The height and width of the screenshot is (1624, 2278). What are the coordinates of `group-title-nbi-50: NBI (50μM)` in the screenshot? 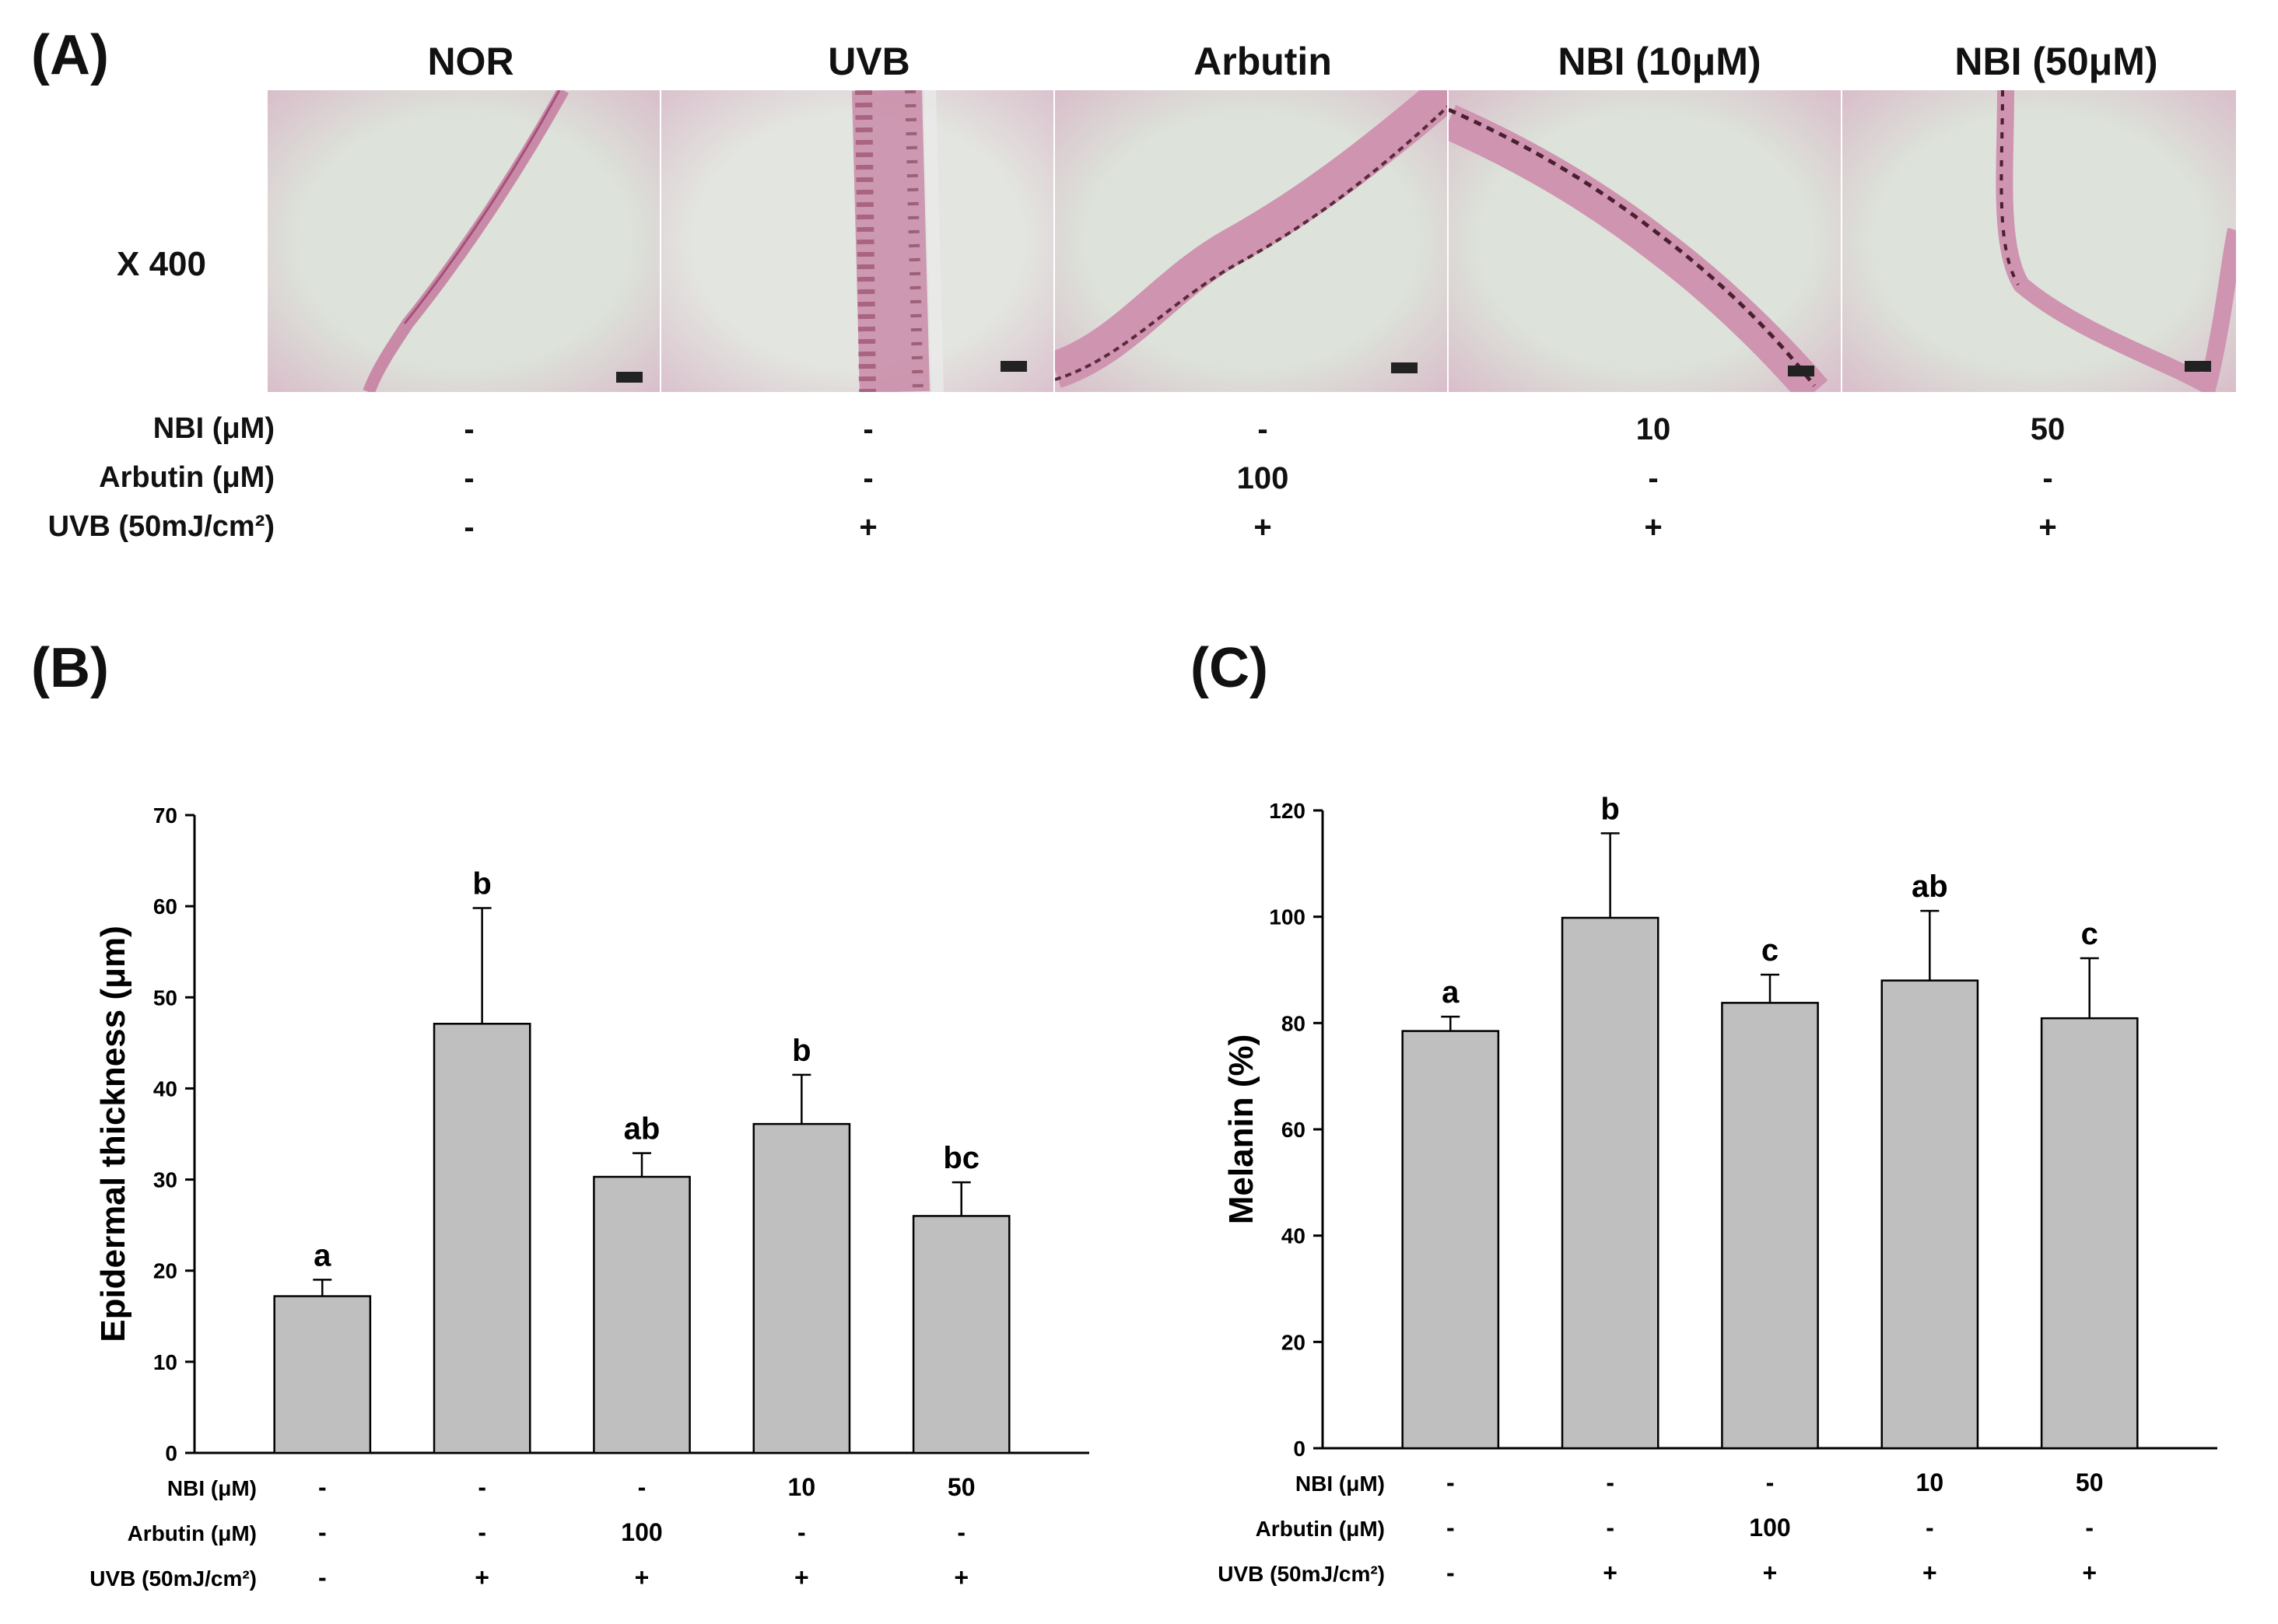 It's located at (2056, 62).